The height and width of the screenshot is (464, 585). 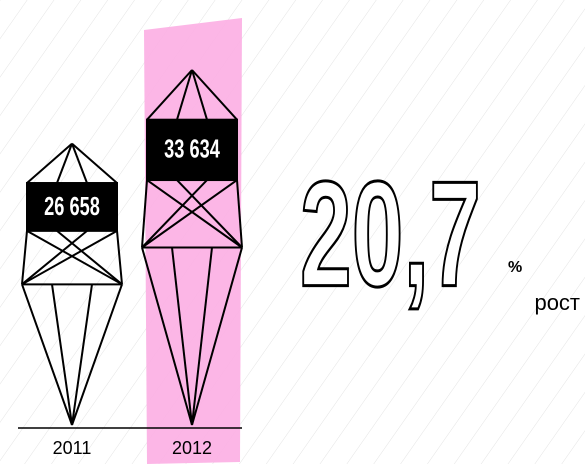 I want to click on growth-value: 20,7, so click(x=390, y=234).